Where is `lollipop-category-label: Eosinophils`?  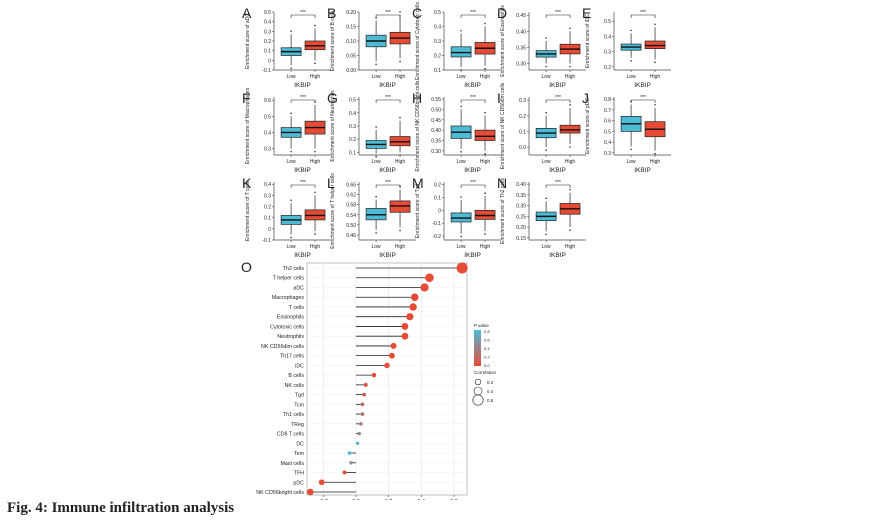 lollipop-category-label: Eosinophils is located at coordinates (290, 318).